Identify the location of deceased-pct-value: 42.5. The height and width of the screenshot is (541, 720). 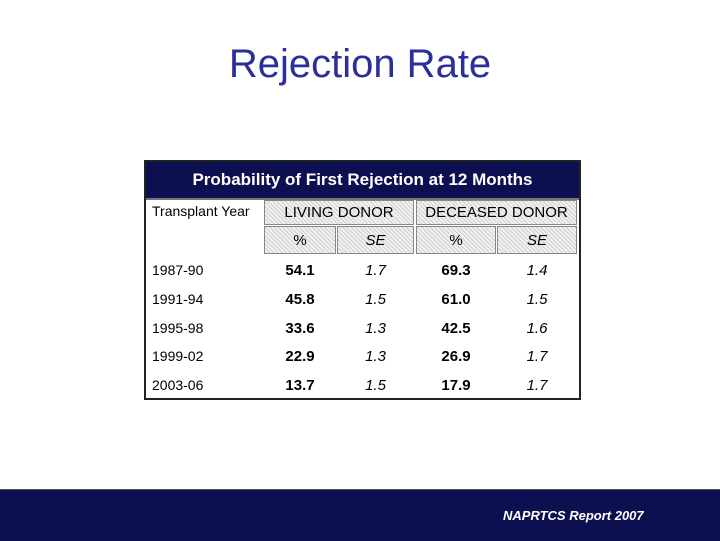
(456, 328).